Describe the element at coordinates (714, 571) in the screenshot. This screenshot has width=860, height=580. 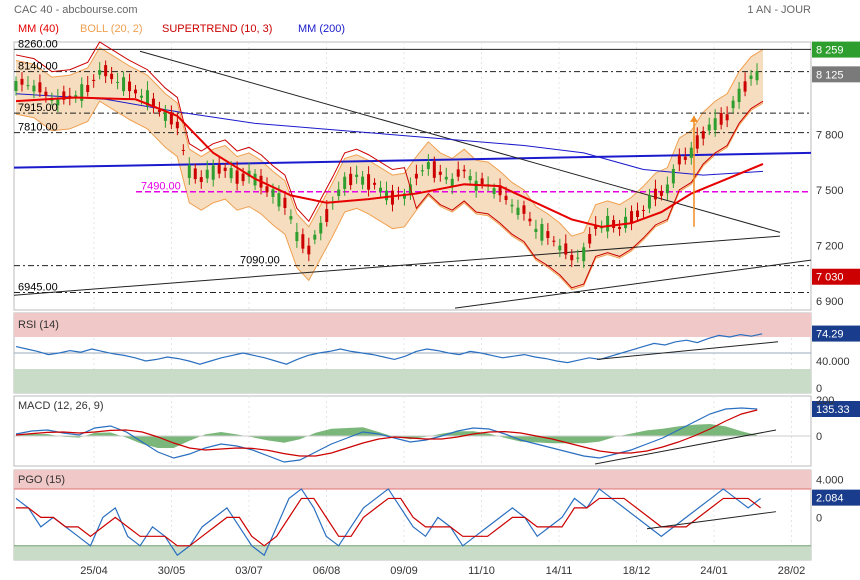
I see `x-tick-label: 24/01` at that location.